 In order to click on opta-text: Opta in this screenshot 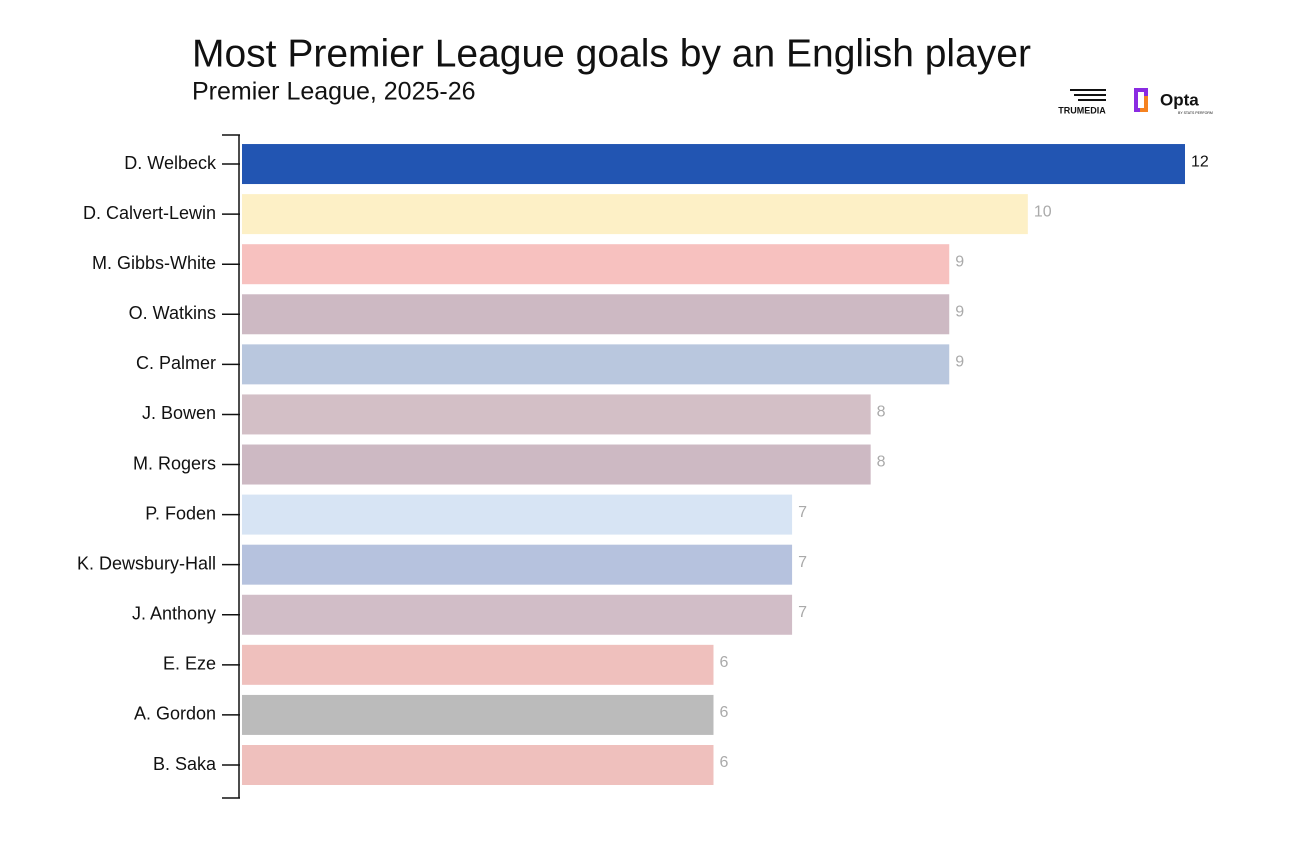, I will do `click(1179, 99)`.